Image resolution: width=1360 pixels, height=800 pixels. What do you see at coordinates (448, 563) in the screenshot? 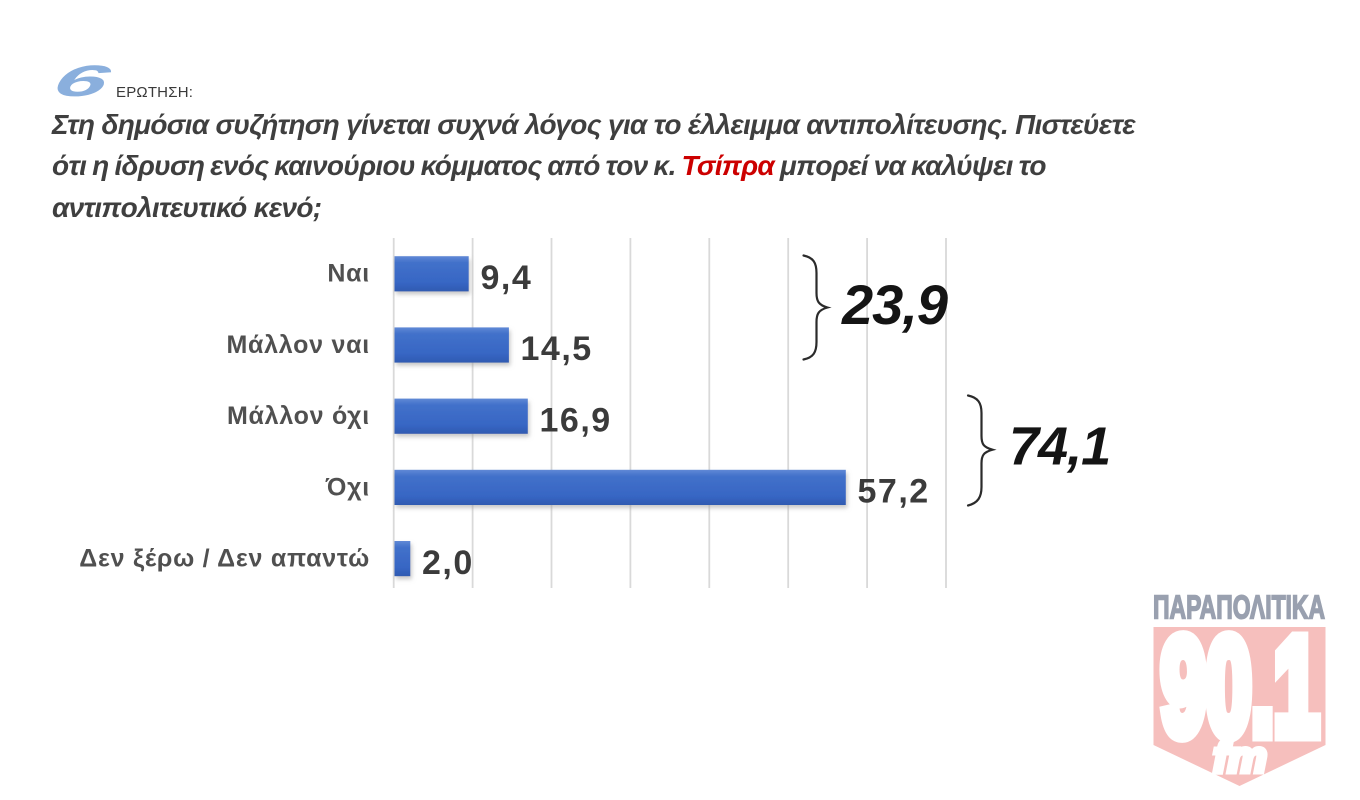
I see `svg-text: 2,0` at bounding box center [448, 563].